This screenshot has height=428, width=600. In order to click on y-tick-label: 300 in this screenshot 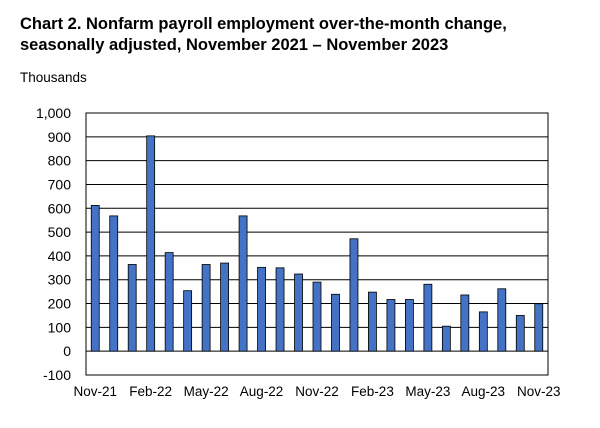, I will do `click(60, 280)`.